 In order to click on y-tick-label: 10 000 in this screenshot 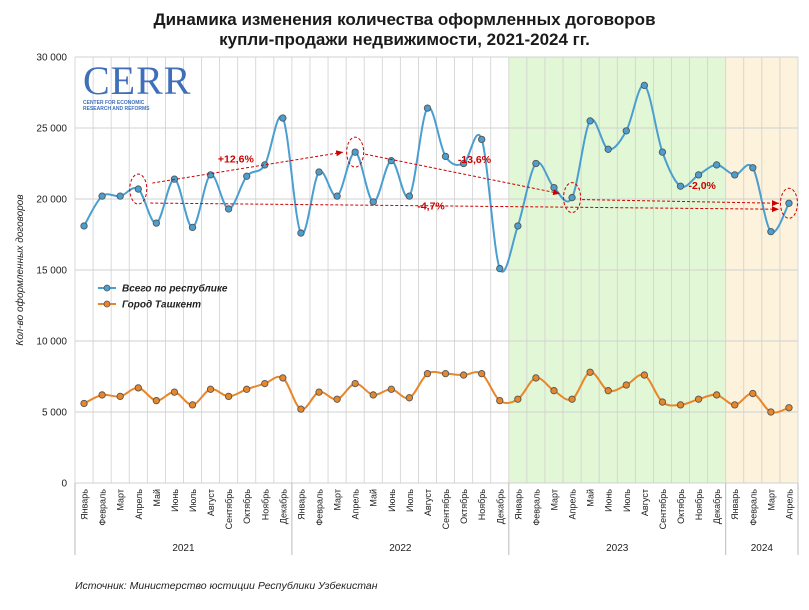, I will do `click(51, 342)`.